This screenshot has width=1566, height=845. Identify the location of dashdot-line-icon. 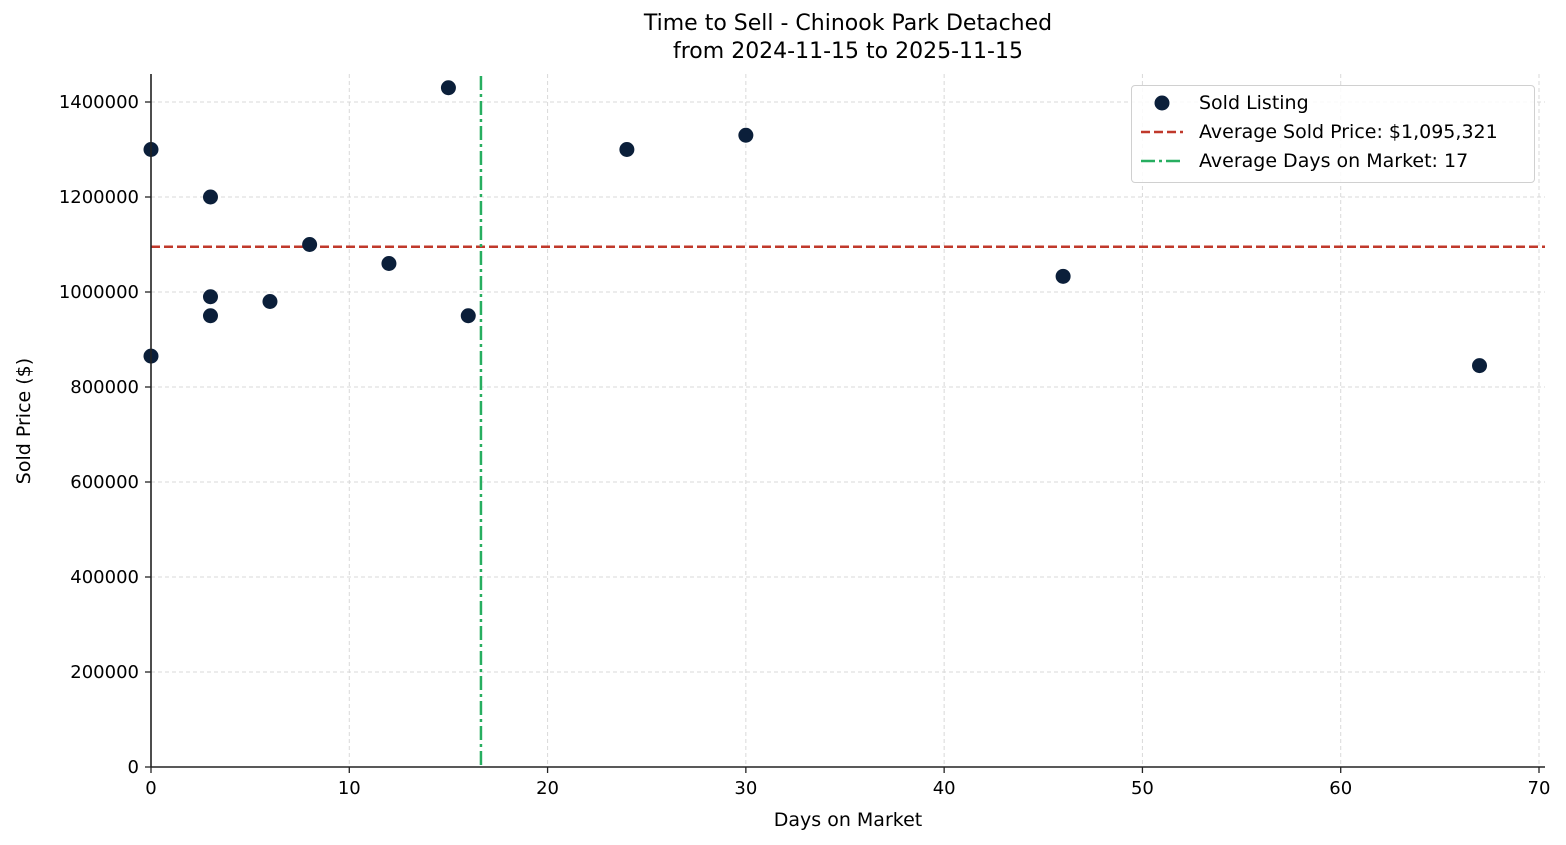
(1163, 161).